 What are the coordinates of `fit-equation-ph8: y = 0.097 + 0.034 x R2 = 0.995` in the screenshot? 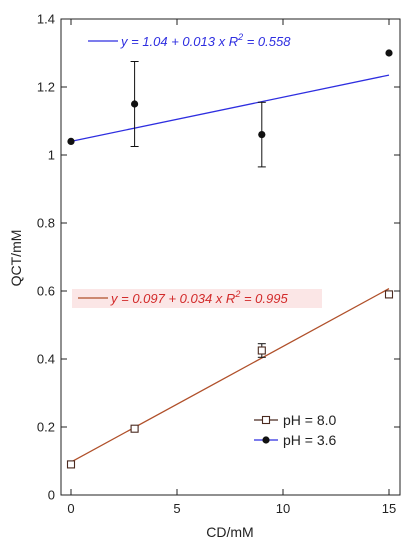 It's located at (199, 297).